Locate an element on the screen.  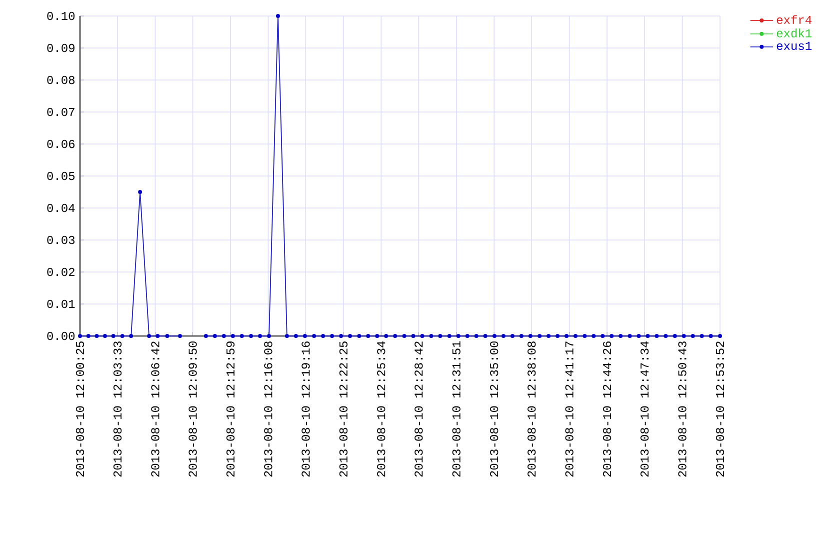
y-tick-label: 0.04 is located at coordinates (61, 208).